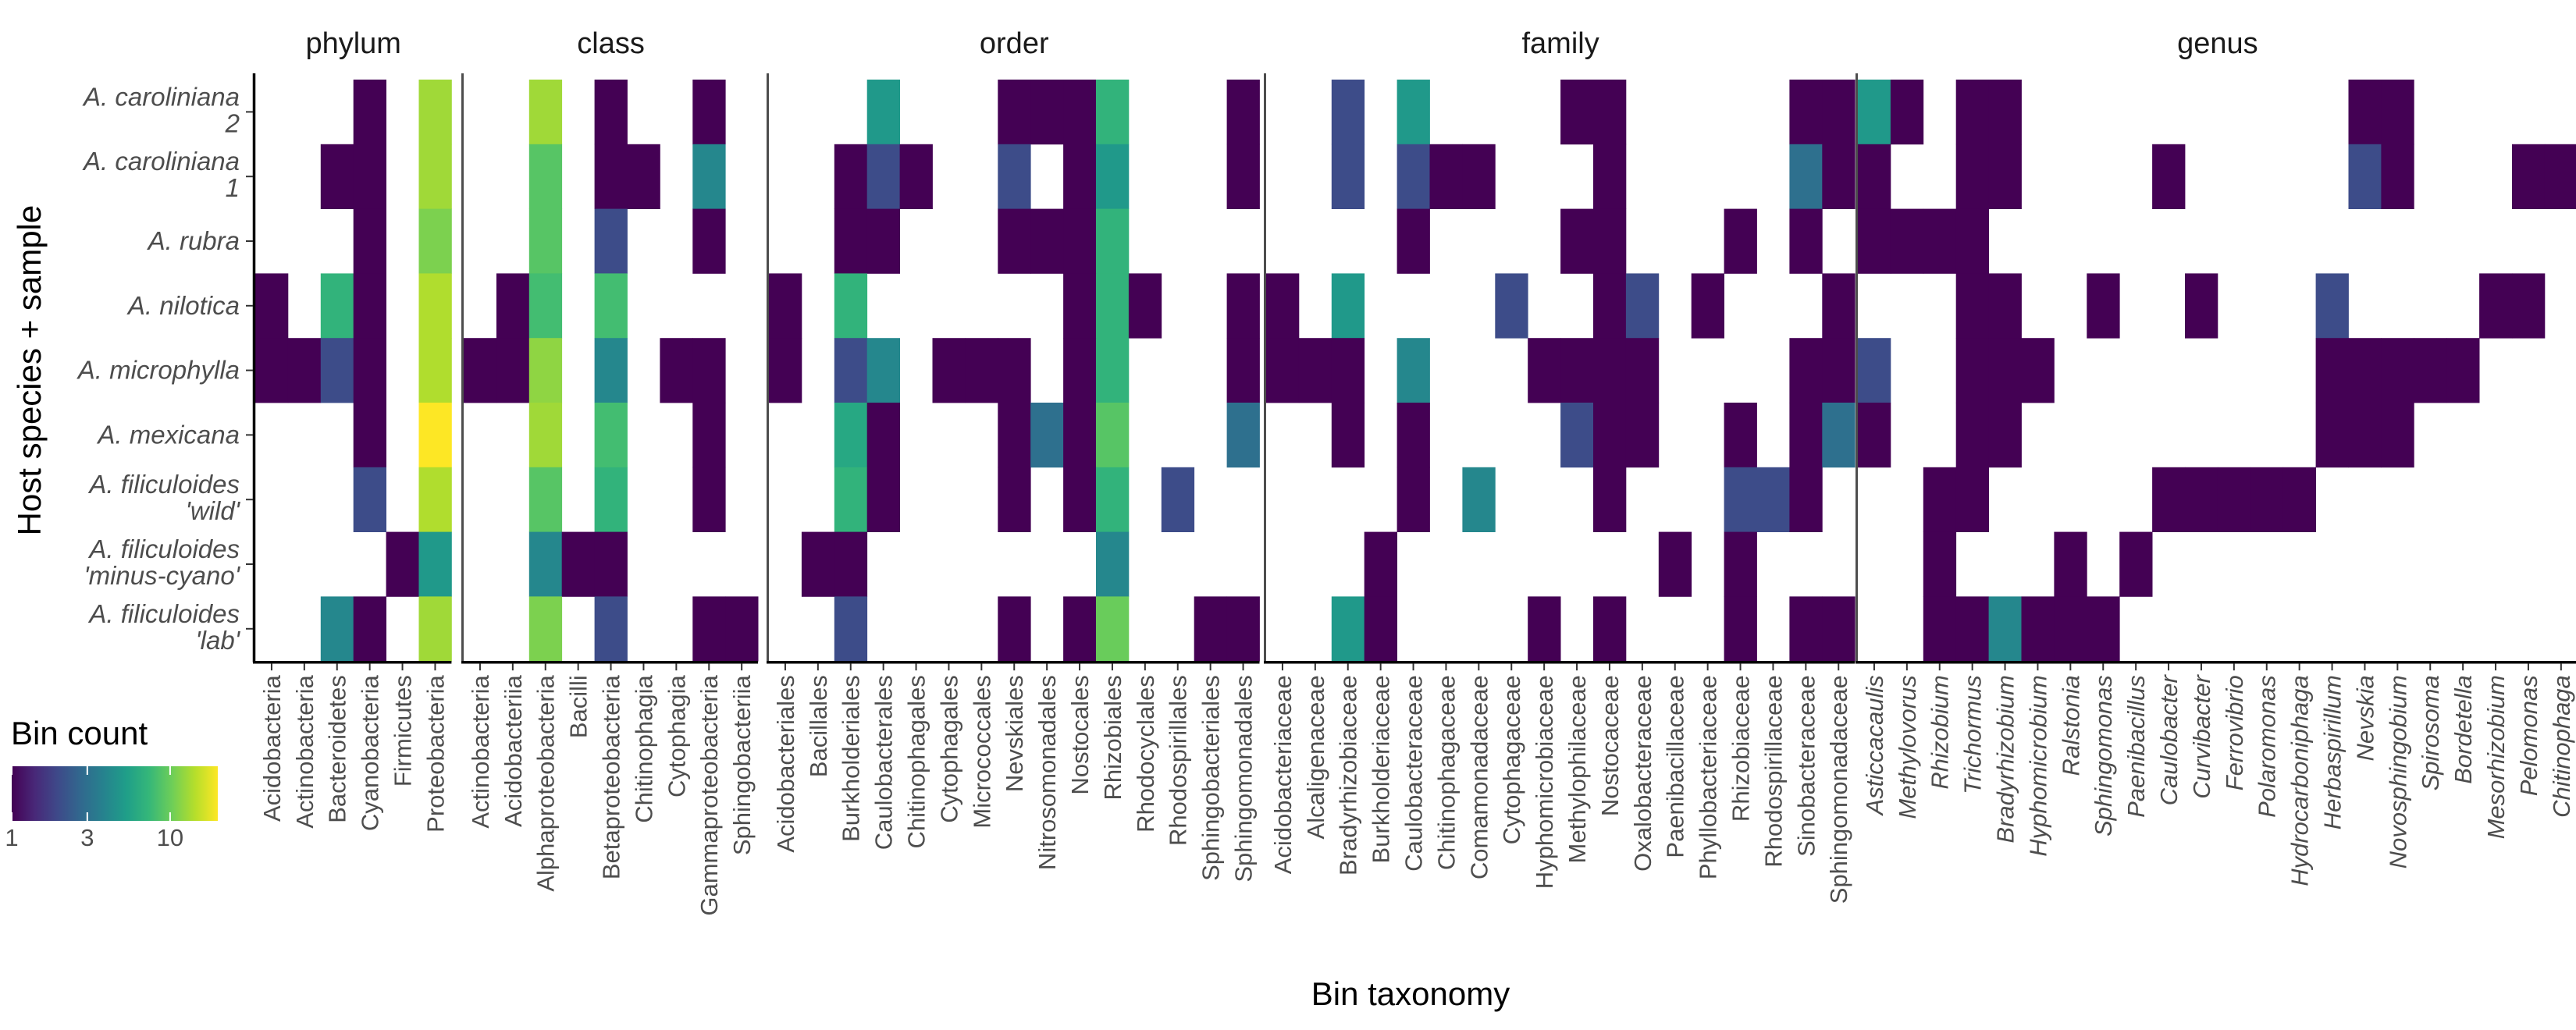 The image size is (2576, 1030). I want to click on x-tick-label-actinobacteria: Actinobacteria, so click(480, 751).